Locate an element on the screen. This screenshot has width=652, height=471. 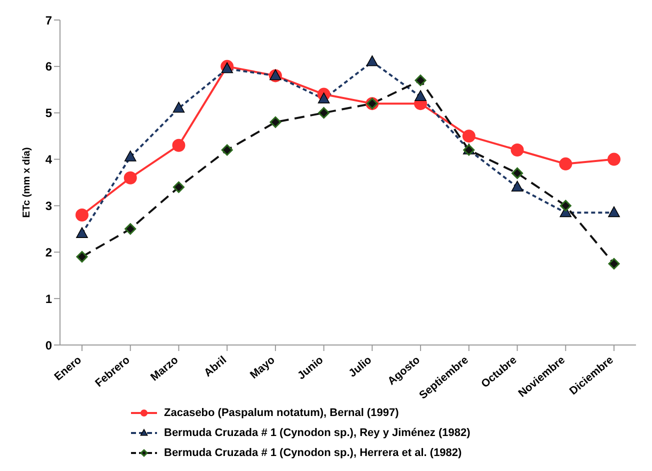
y-axis-title: ETc (mm x día) is located at coordinates (27, 182).